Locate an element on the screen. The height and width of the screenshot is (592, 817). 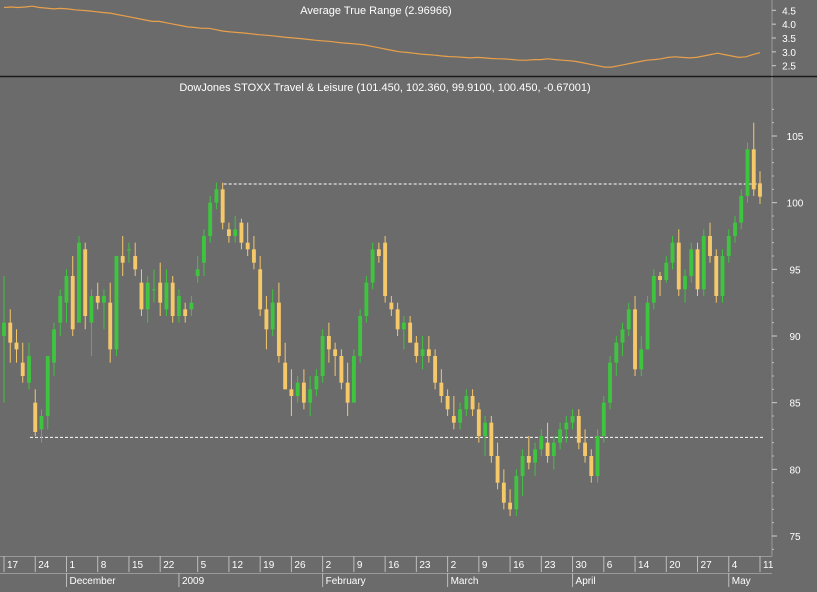
x-tick-label: 11 is located at coordinates (768, 565).